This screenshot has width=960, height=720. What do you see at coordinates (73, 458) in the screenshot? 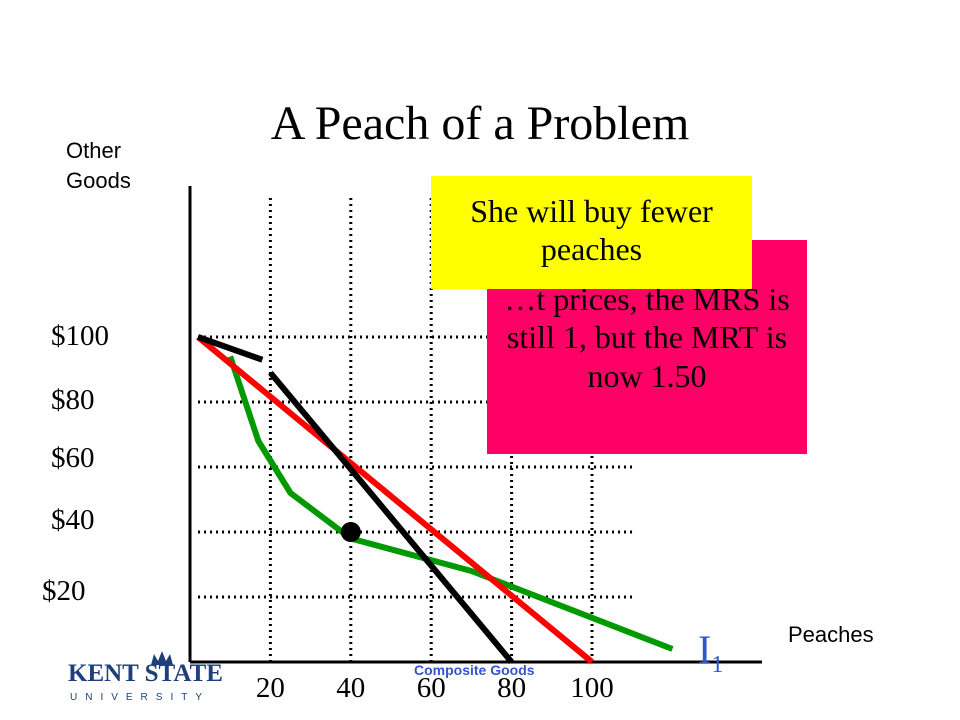
I see `y-tick-label-60: $60` at bounding box center [73, 458].